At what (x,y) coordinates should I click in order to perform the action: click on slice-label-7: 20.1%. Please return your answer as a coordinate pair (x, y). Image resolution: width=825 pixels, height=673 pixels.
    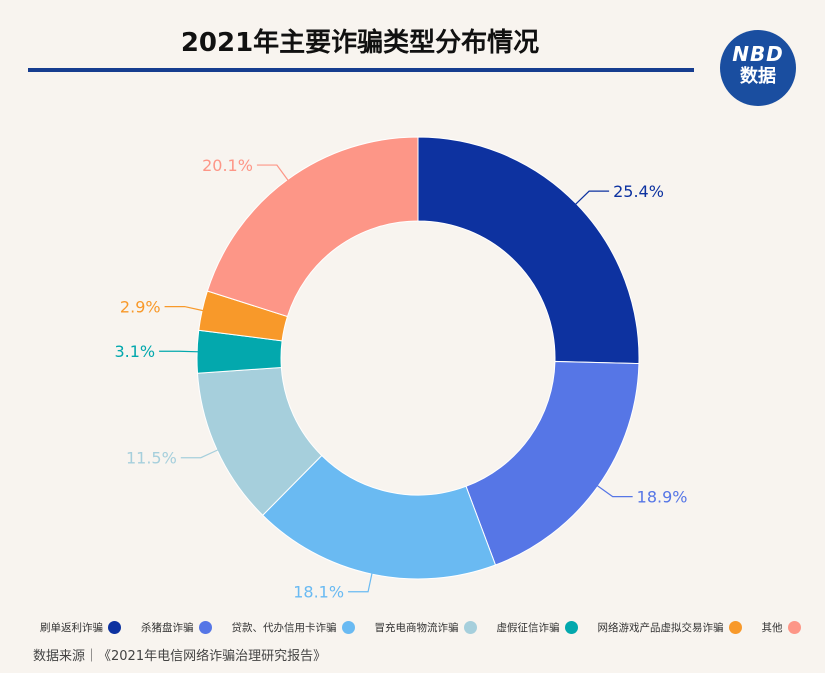
    Looking at the image, I should click on (227, 165).